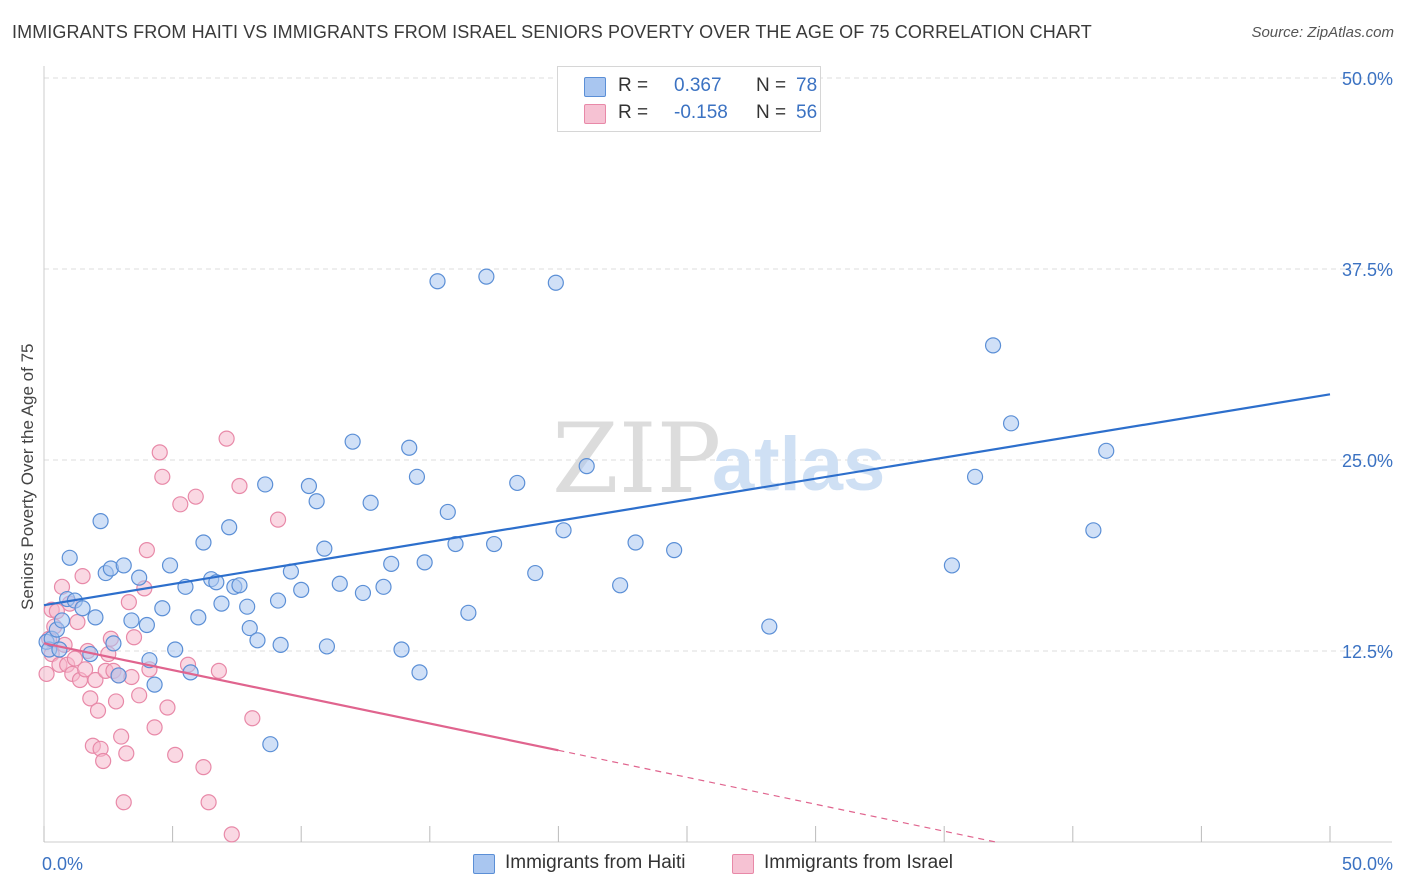 This screenshot has width=1406, height=892. I want to click on legend-n-label: N =, so click(771, 112).